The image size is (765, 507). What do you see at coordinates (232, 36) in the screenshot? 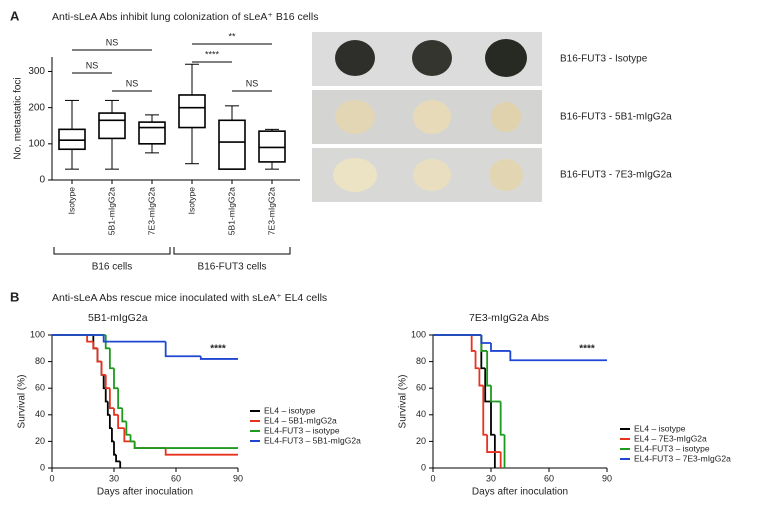
I see `significance-label: **` at bounding box center [232, 36].